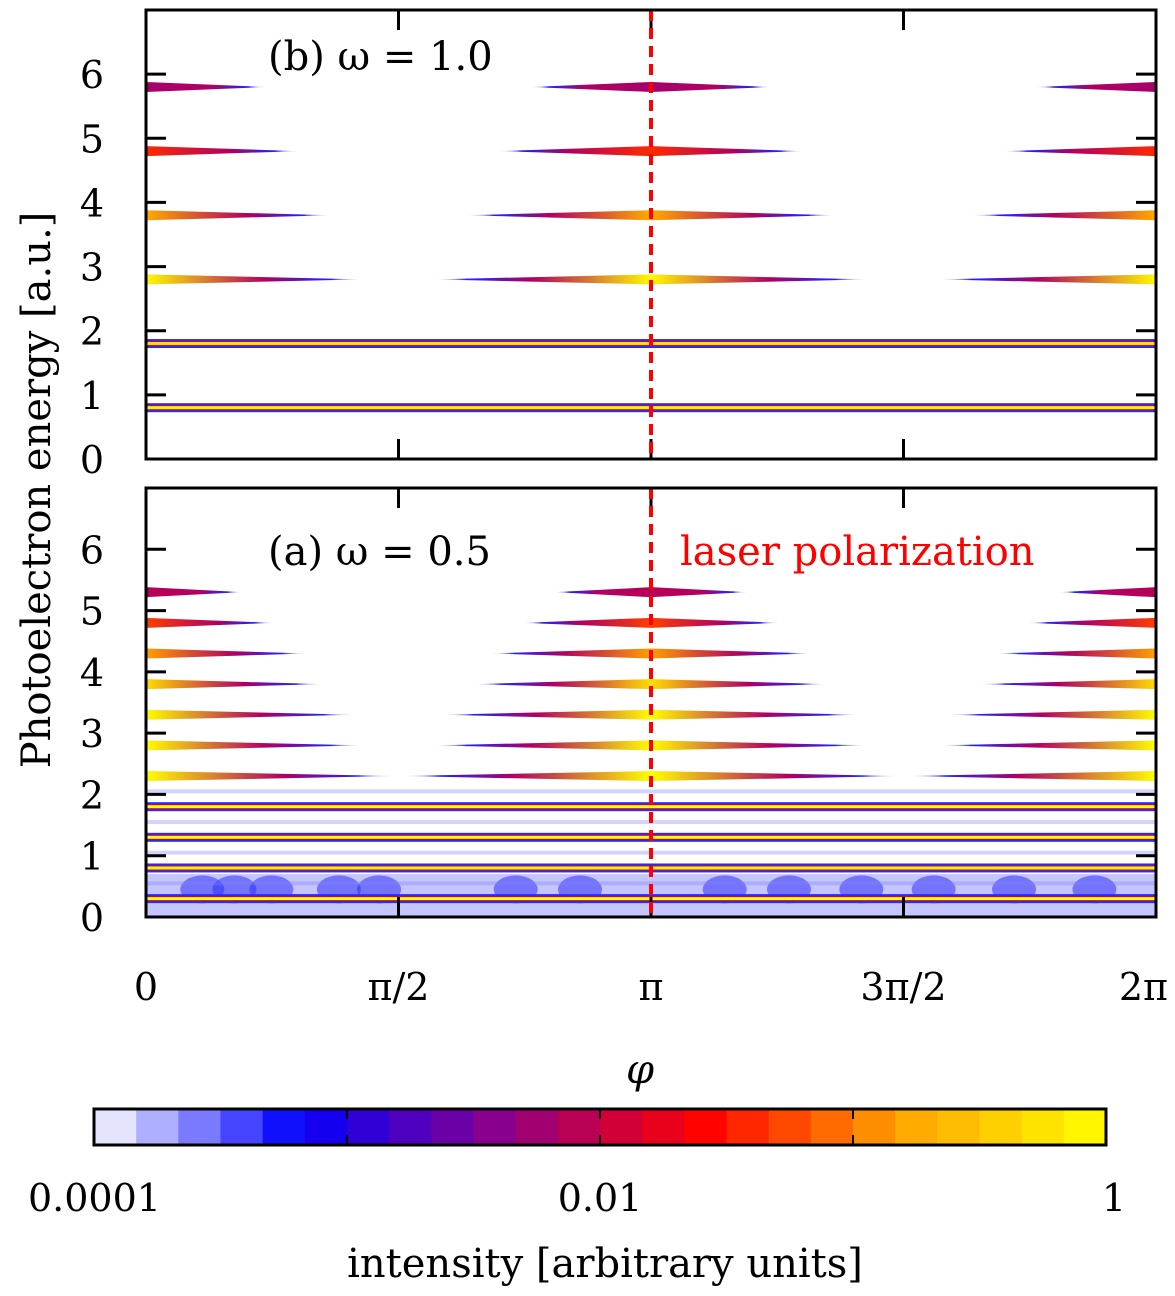  What do you see at coordinates (1075, 653) in the screenshot?
I see `band-a-8-lobe-2-left` at bounding box center [1075, 653].